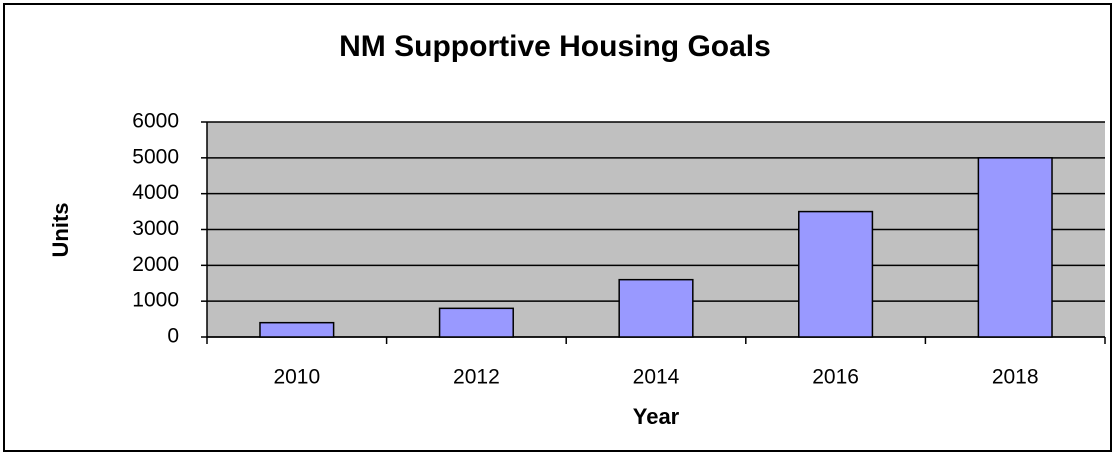 This screenshot has width=1115, height=456. Describe the element at coordinates (656, 416) in the screenshot. I see `x-axis-label: Year` at that location.